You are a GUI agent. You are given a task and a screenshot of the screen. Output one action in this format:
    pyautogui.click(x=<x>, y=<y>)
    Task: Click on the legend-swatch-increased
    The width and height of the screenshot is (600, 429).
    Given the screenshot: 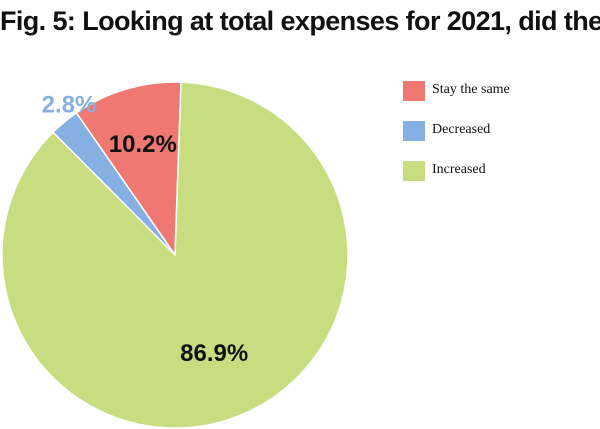 What is the action you would take?
    pyautogui.click(x=414, y=171)
    